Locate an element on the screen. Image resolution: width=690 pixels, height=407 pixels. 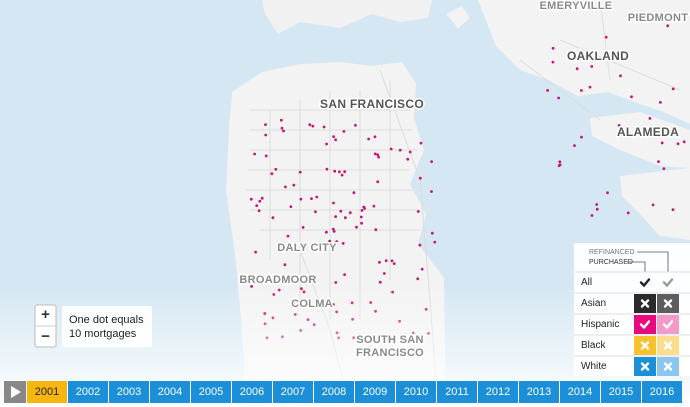
note-box: One dot equals 10 mortgages is located at coordinates (107, 326).